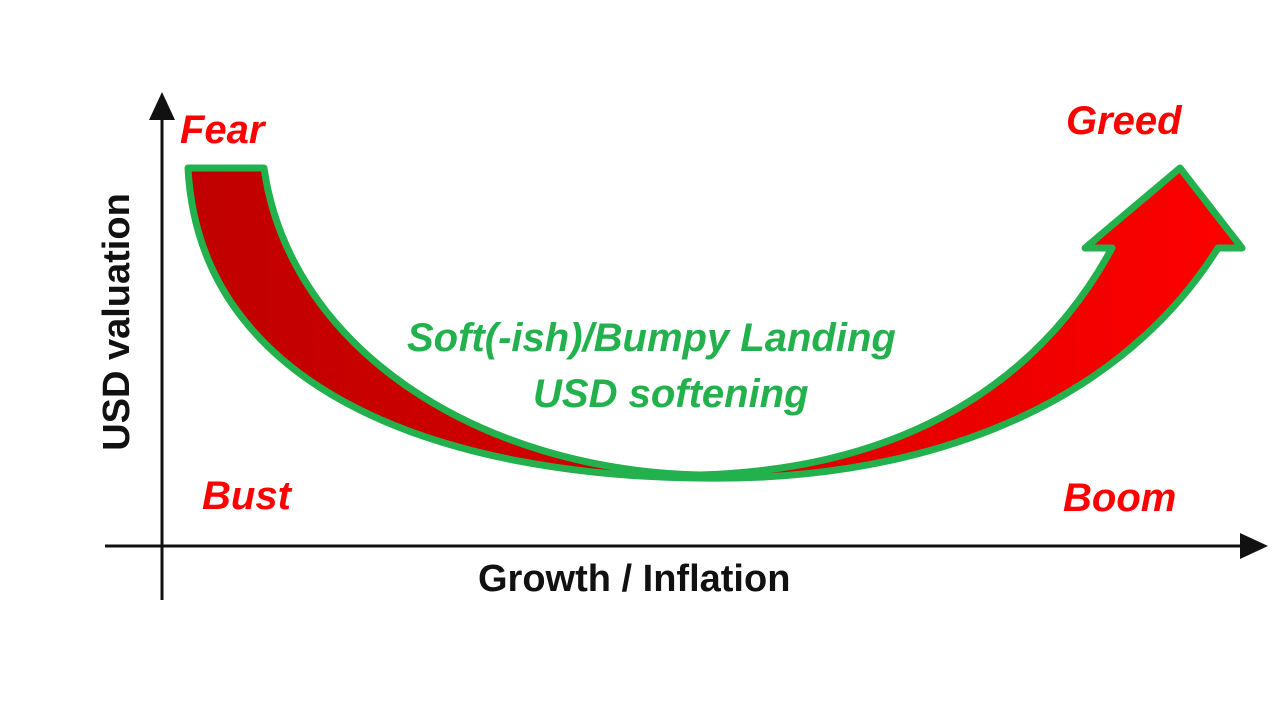 The image size is (1280, 720). I want to click on x-axis-label: Growth / Inflation, so click(634, 579).